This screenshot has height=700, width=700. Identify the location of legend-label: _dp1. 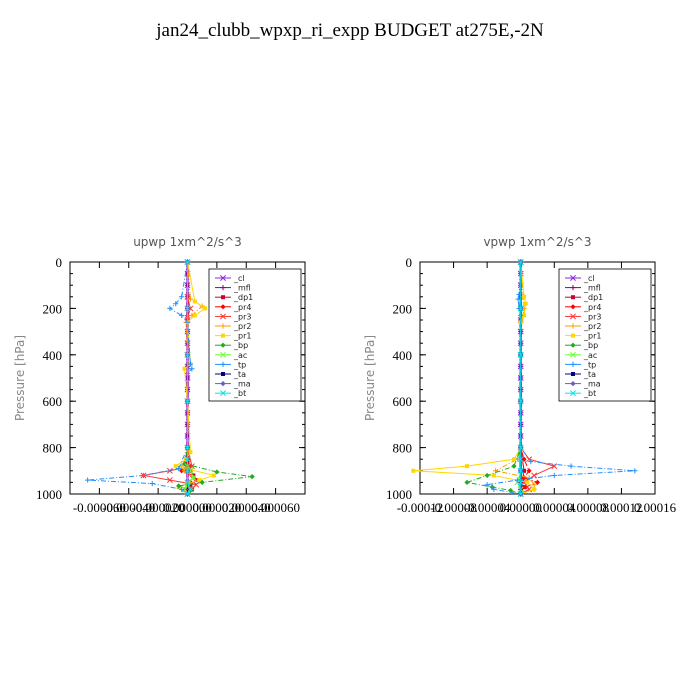
(593, 297).